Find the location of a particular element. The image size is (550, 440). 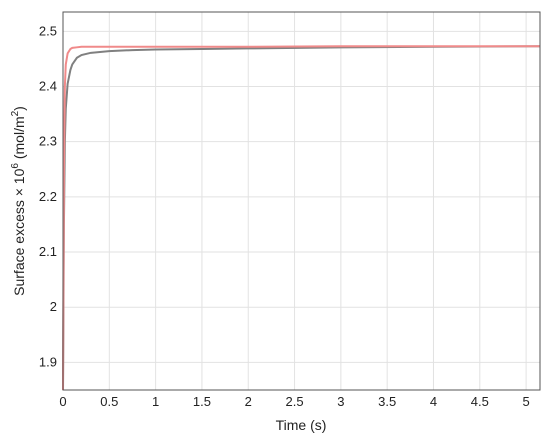

y-tick-label: 1.9 is located at coordinates (48, 361).